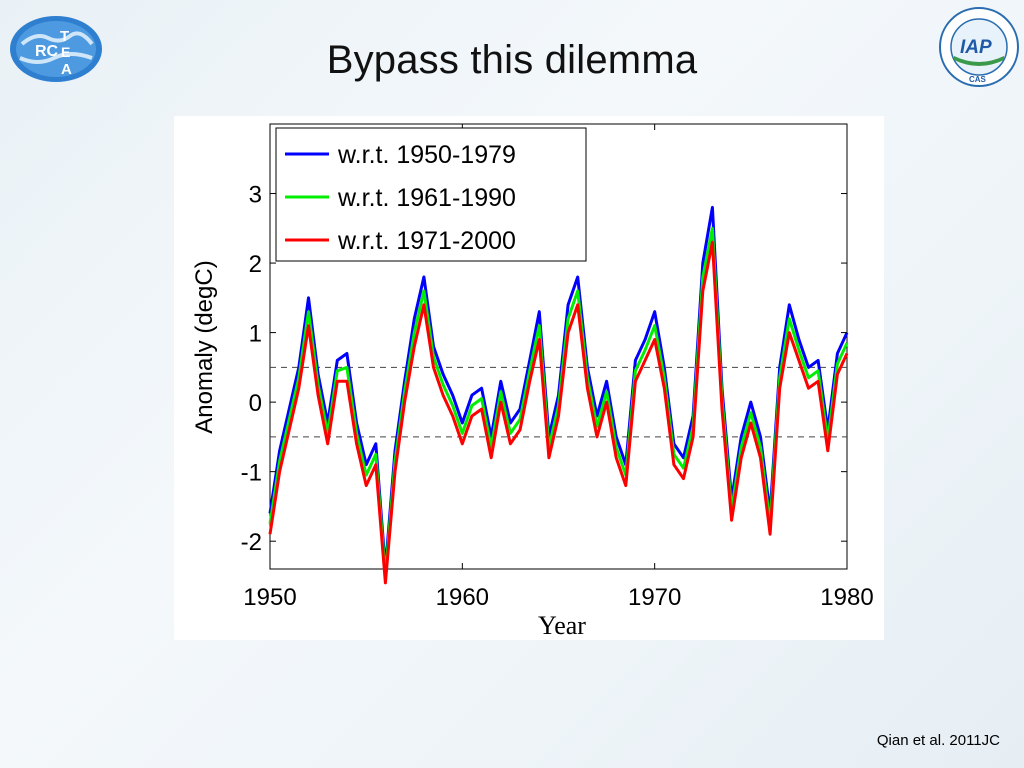  Describe the element at coordinates (255, 264) in the screenshot. I see `y-tick-label: 2` at that location.